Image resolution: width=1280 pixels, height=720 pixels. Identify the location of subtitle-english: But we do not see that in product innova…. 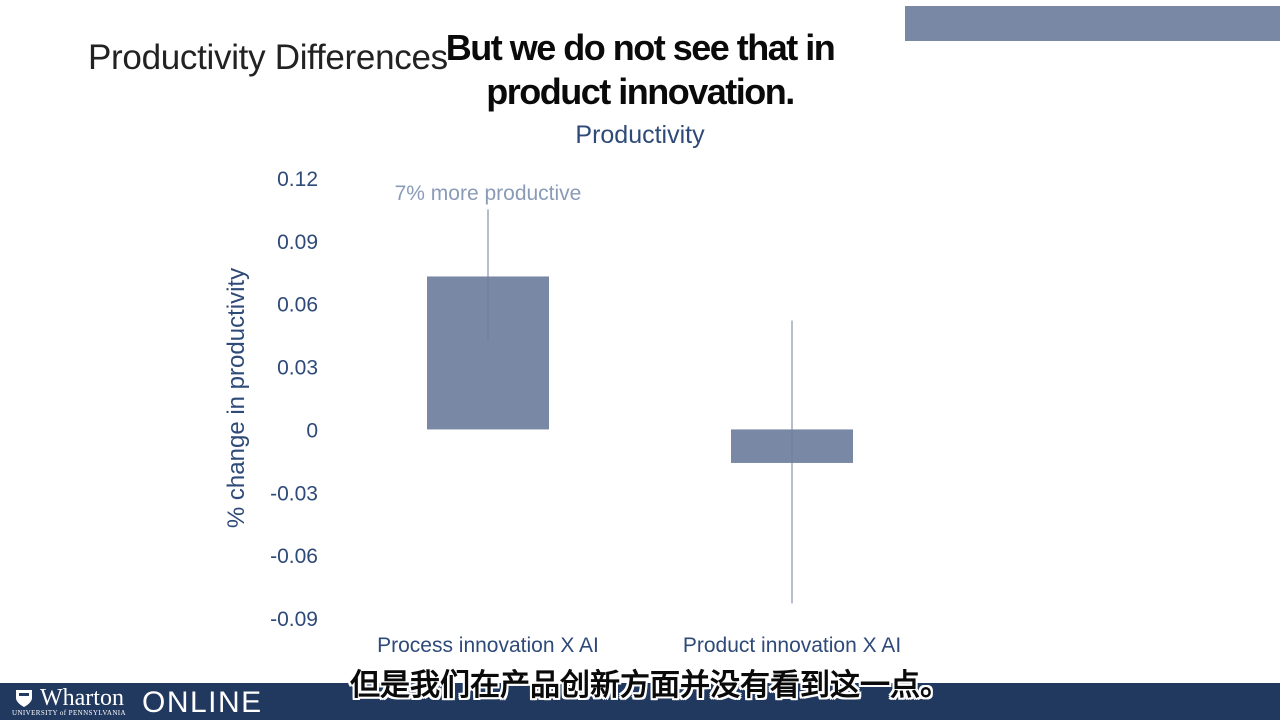
(640, 70).